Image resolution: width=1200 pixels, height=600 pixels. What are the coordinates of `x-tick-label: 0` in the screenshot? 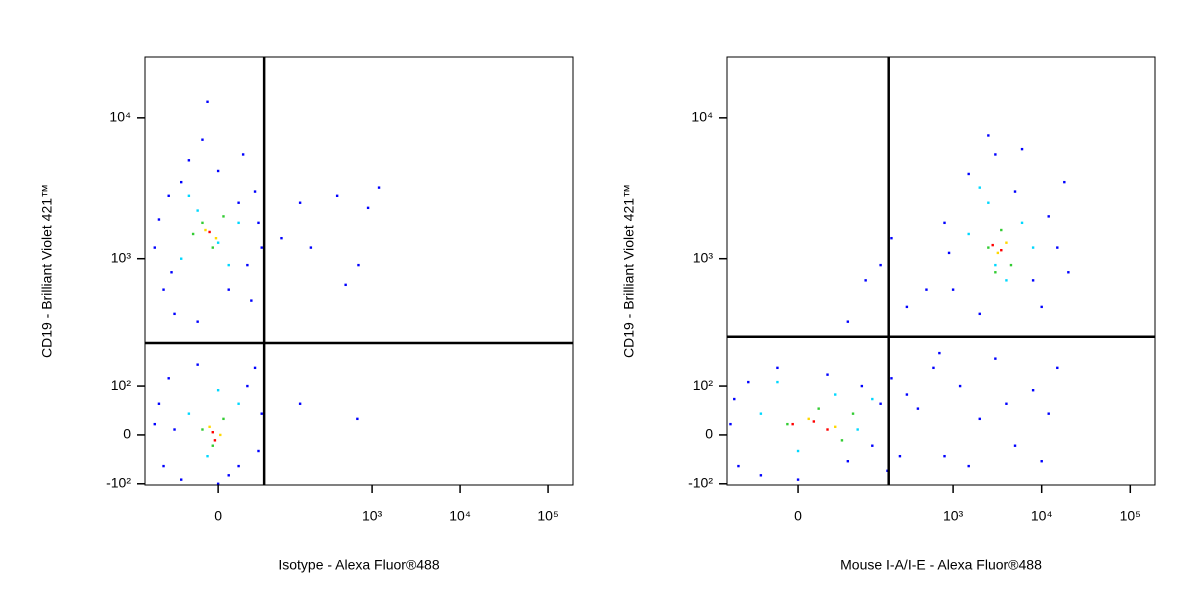 It's located at (798, 516).